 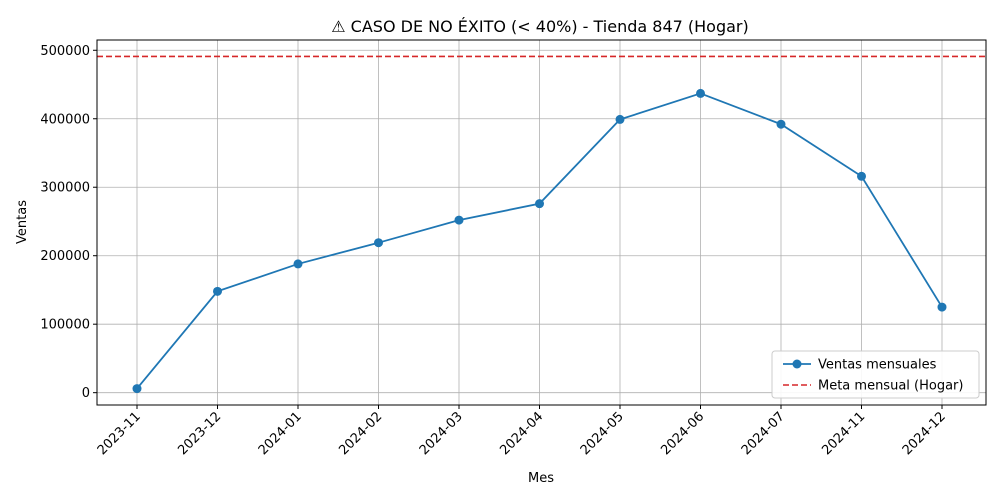 What do you see at coordinates (65, 188) in the screenshot?
I see `y-tick-label: 300000` at bounding box center [65, 188].